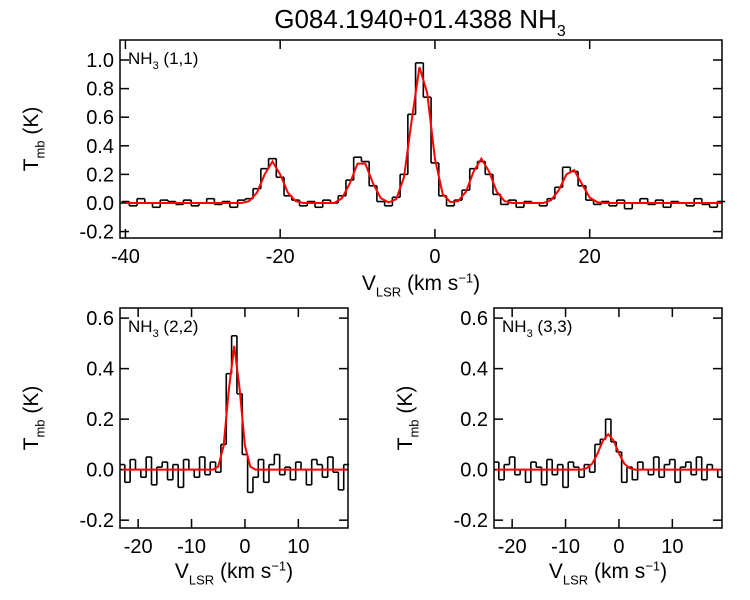 The width and height of the screenshot is (750, 600). Describe the element at coordinates (553, 326) in the screenshot. I see `panel-label-part: (3,3)` at that location.